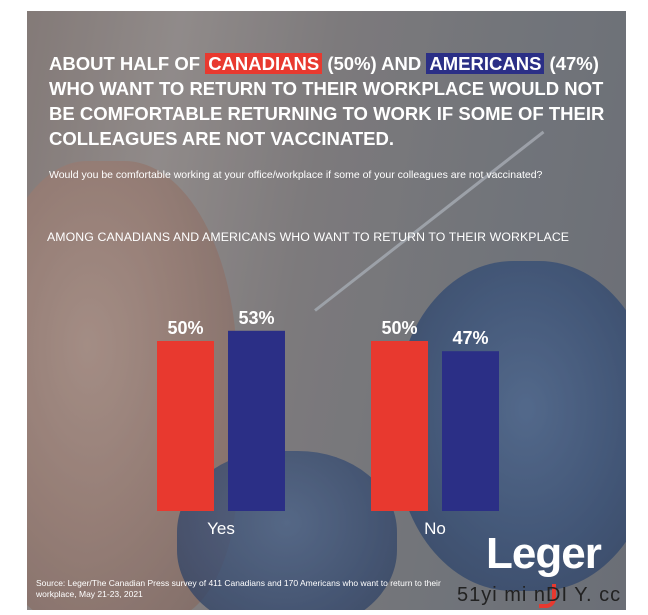 This screenshot has width=648, height=615. I want to click on watermark: 51yi mi nDI Y. cc, so click(539, 595).